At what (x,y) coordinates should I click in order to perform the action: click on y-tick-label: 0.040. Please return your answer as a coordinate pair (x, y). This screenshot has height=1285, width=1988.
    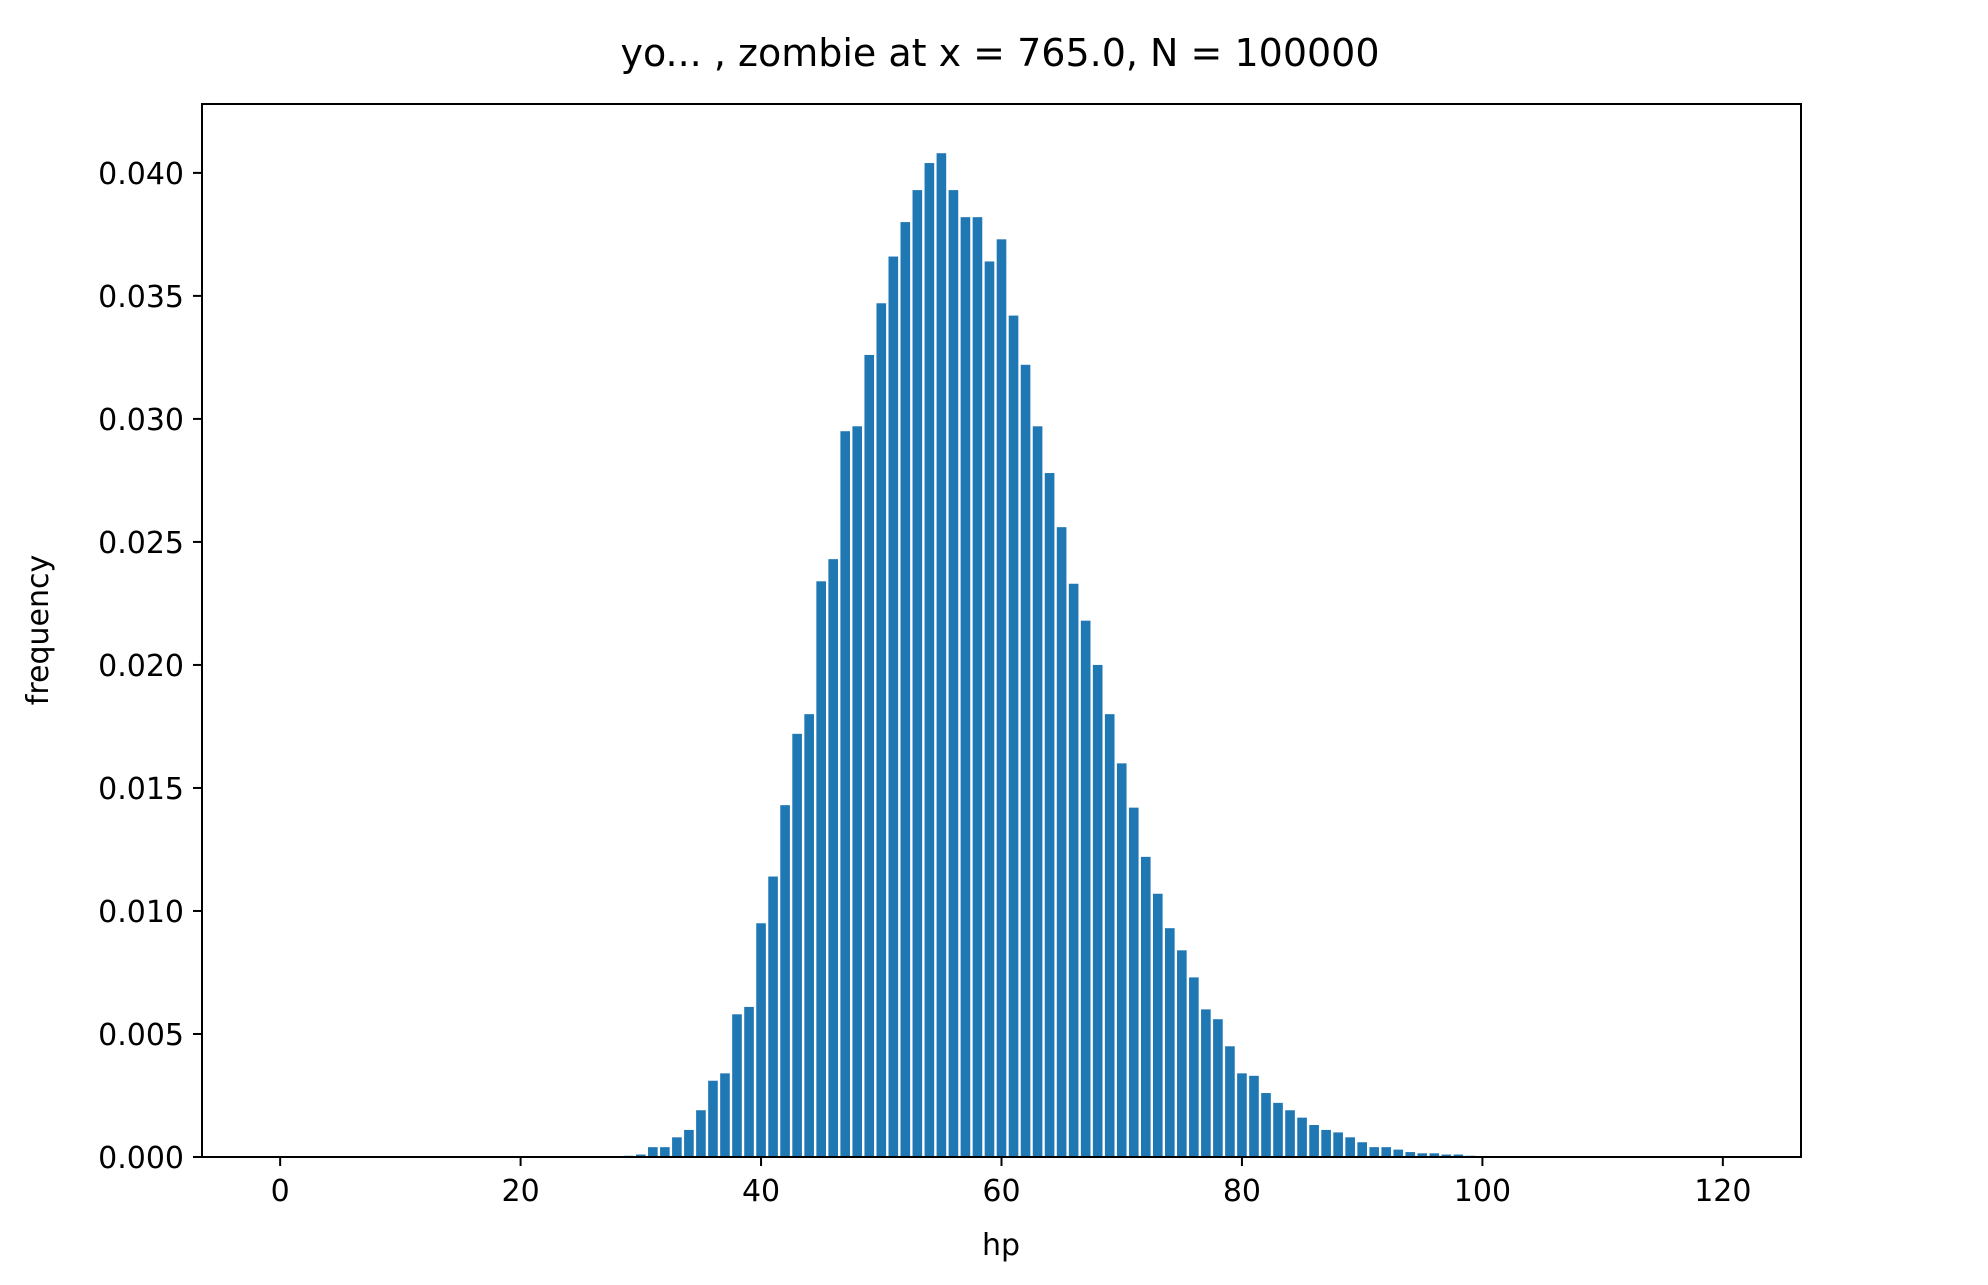
    Looking at the image, I should click on (141, 174).